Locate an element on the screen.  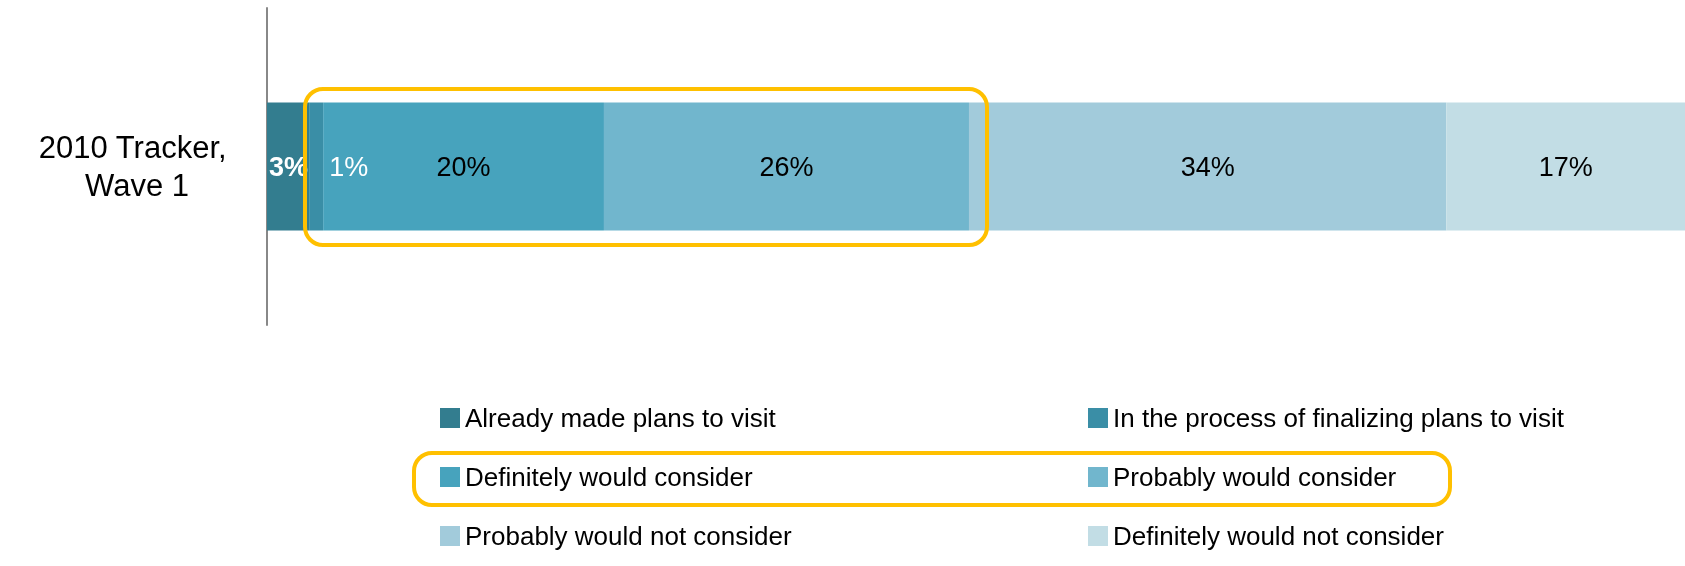
legend-label: Definitely would not consider is located at coordinates (1279, 536).